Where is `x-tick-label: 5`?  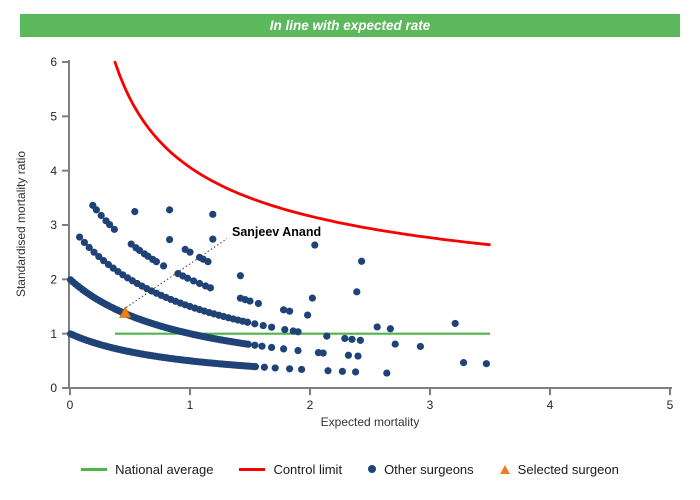 x-tick-label: 5 is located at coordinates (670, 405).